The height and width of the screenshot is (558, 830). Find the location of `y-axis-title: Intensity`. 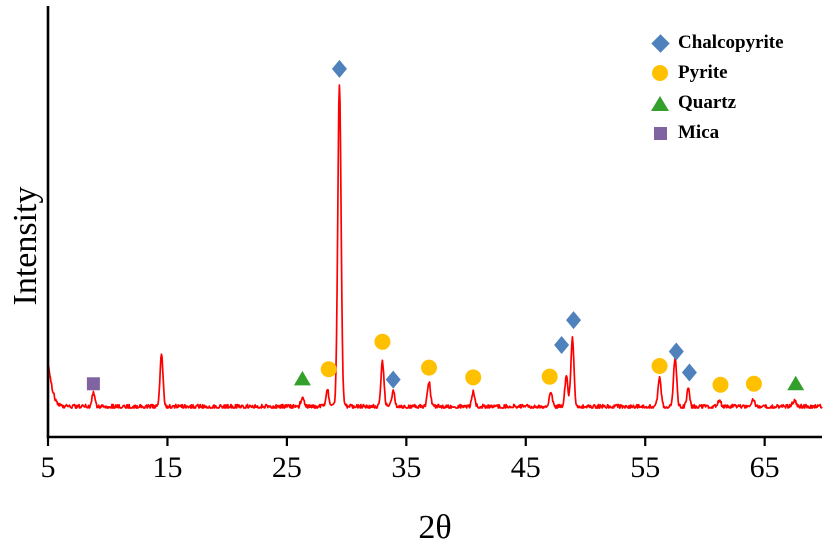

y-axis-title: Intensity is located at coordinates (25, 246).